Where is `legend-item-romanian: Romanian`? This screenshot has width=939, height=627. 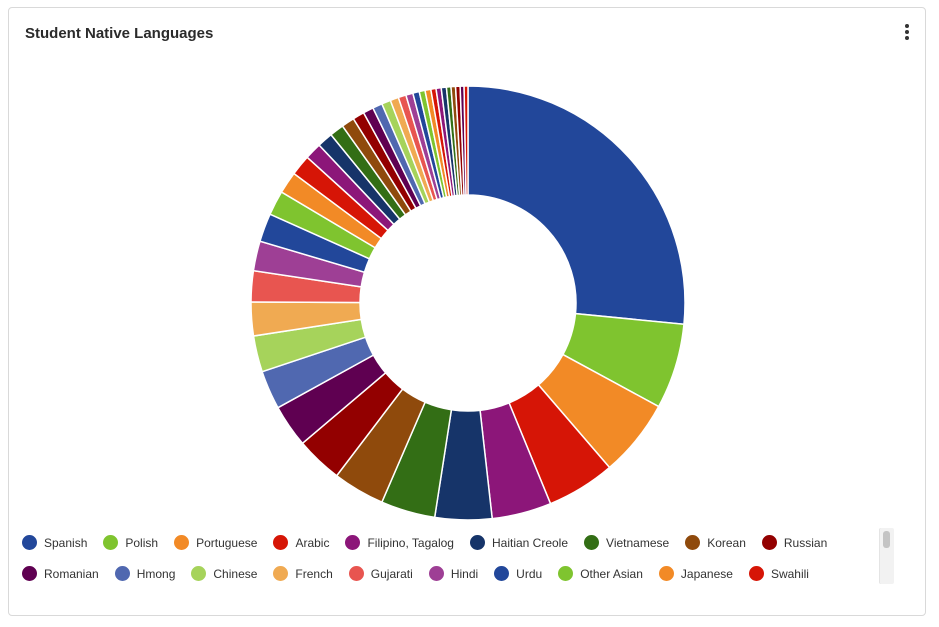 legend-item-romanian: Romanian is located at coordinates (60, 573).